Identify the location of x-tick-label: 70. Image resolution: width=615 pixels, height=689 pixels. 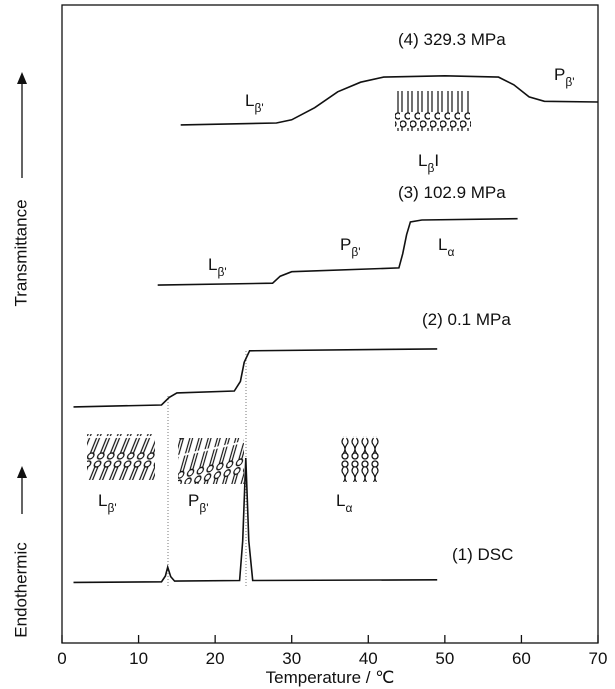
(598, 658).